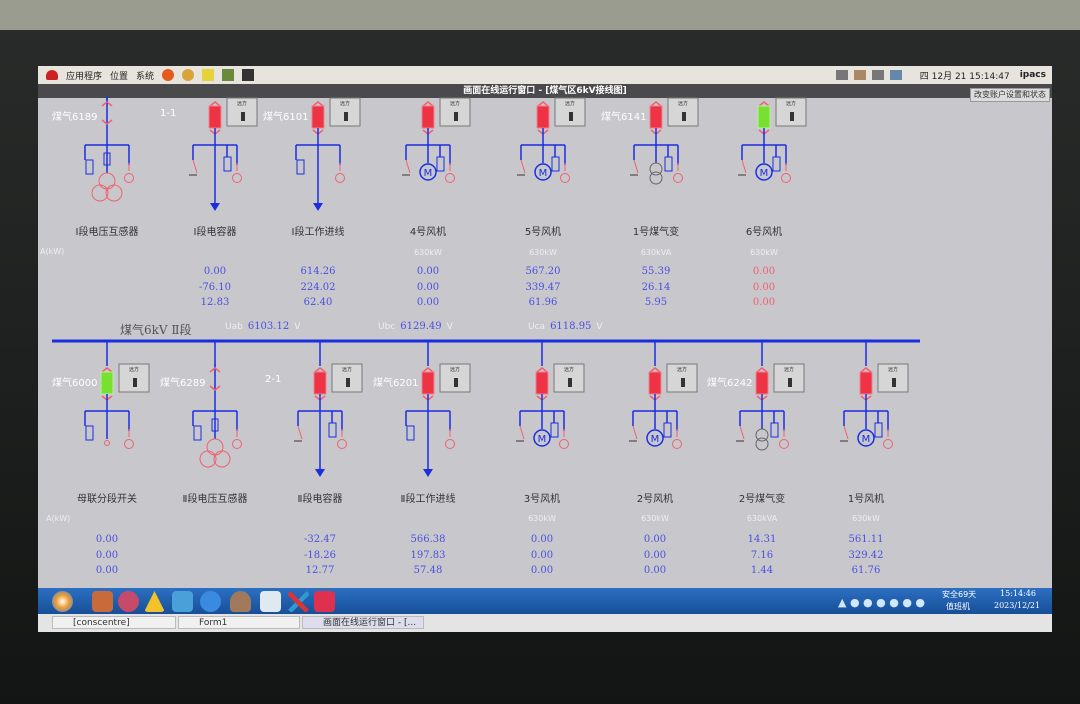  What do you see at coordinates (545, 75) in the screenshot?
I see `top-panel: 应用程序 位置 系统 四 12月 21 15:14:47 ipacs` at bounding box center [545, 75].